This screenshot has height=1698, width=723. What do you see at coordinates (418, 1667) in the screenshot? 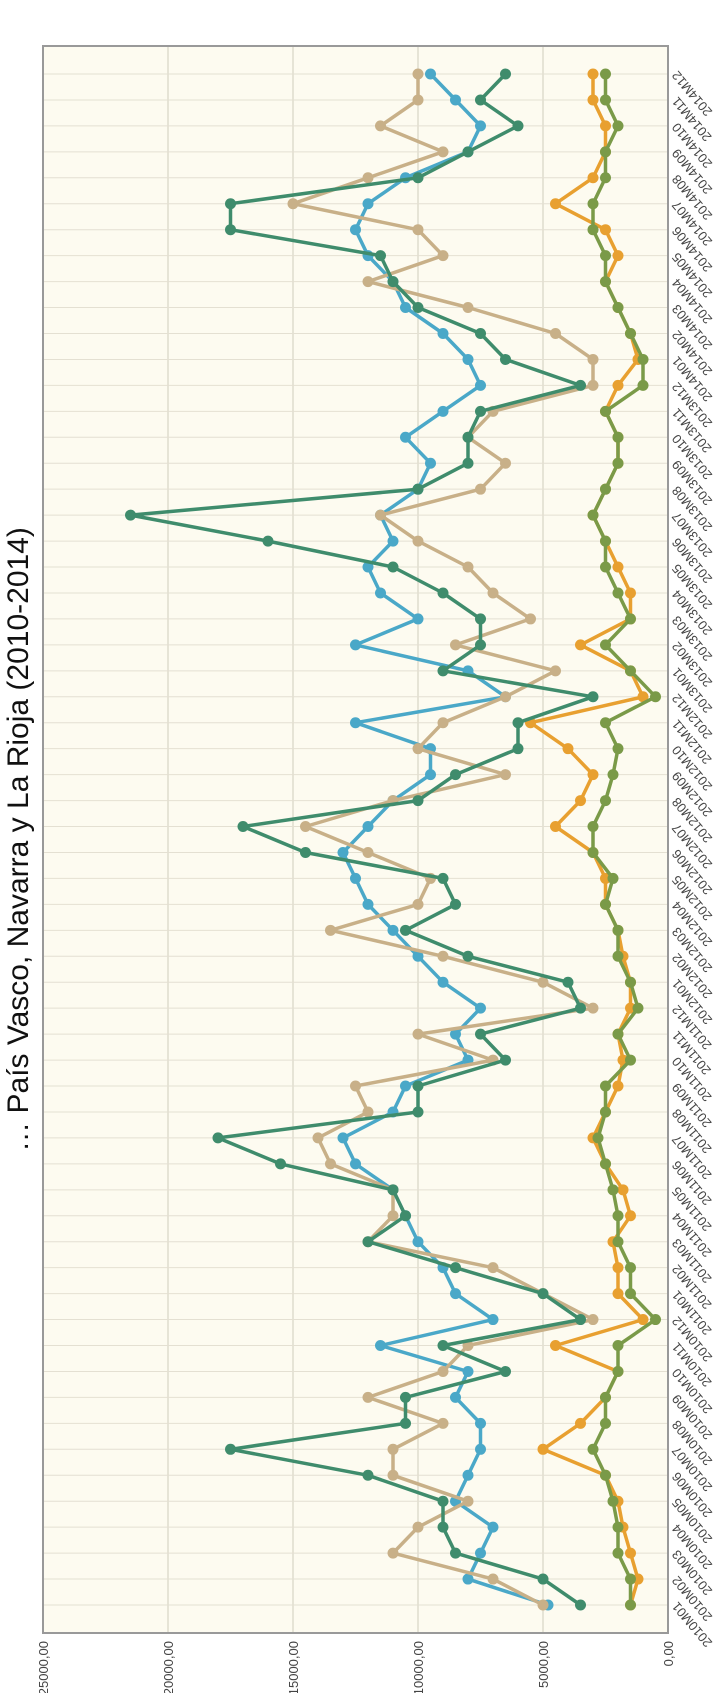
I see `y-tick-label: 10000,00` at bounding box center [418, 1667].